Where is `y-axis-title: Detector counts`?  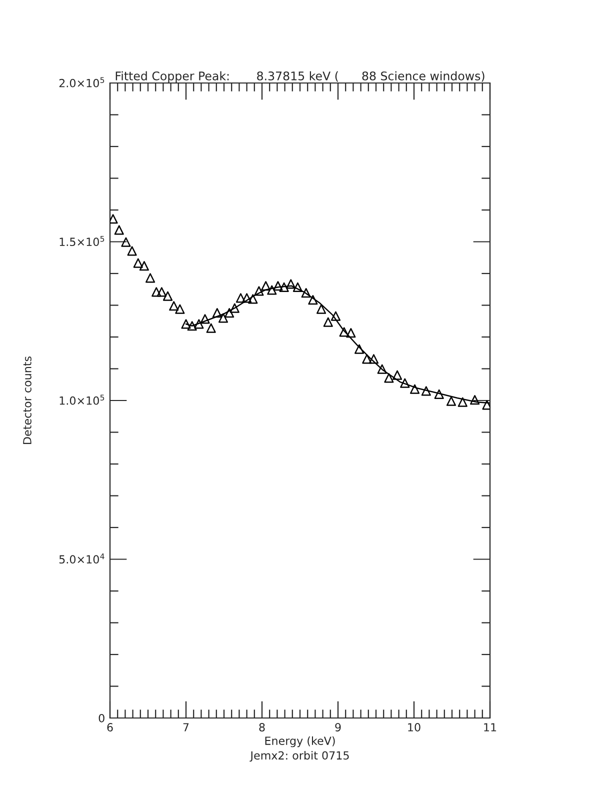 y-axis-title: Detector counts is located at coordinates (27, 400).